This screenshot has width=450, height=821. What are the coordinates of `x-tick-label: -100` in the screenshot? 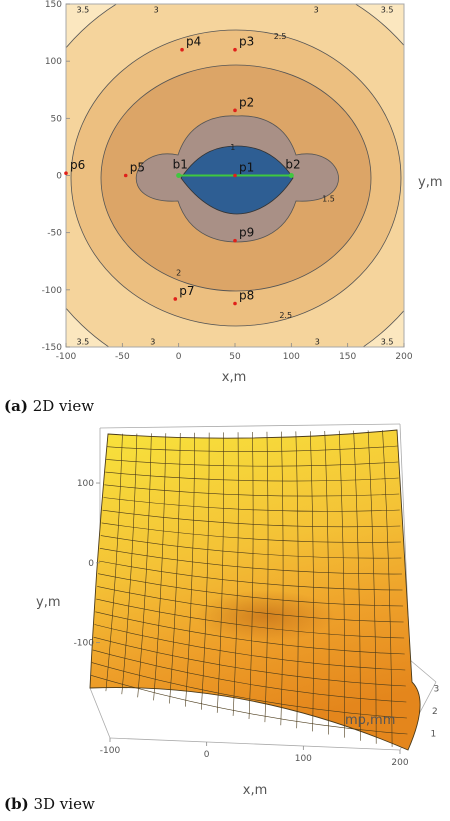 It's located at (66, 357).